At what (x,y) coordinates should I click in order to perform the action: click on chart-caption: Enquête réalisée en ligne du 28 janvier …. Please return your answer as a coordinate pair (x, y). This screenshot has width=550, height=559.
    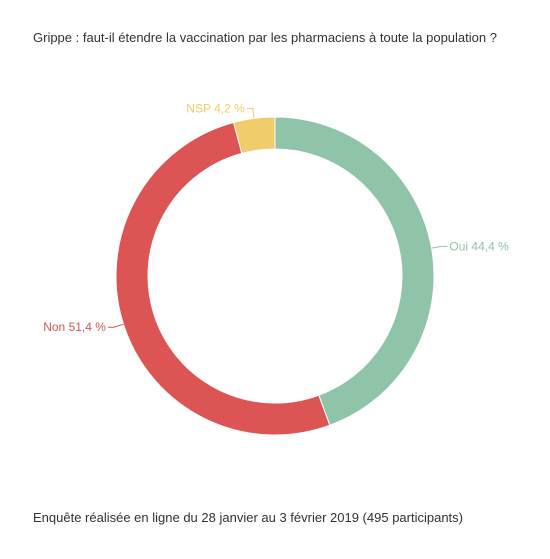
    Looking at the image, I should click on (248, 517).